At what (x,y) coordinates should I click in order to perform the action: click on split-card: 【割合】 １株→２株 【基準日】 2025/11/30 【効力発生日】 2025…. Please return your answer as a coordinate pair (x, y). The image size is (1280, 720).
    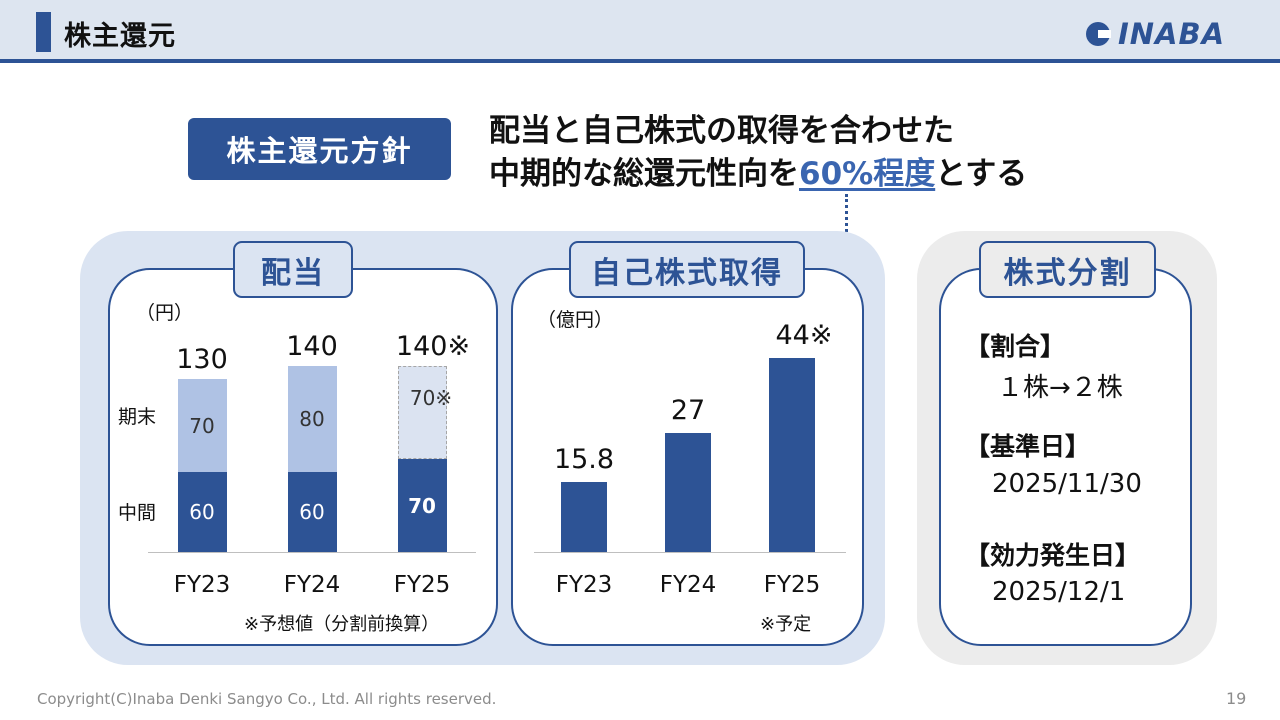
    Looking at the image, I should click on (1065, 457).